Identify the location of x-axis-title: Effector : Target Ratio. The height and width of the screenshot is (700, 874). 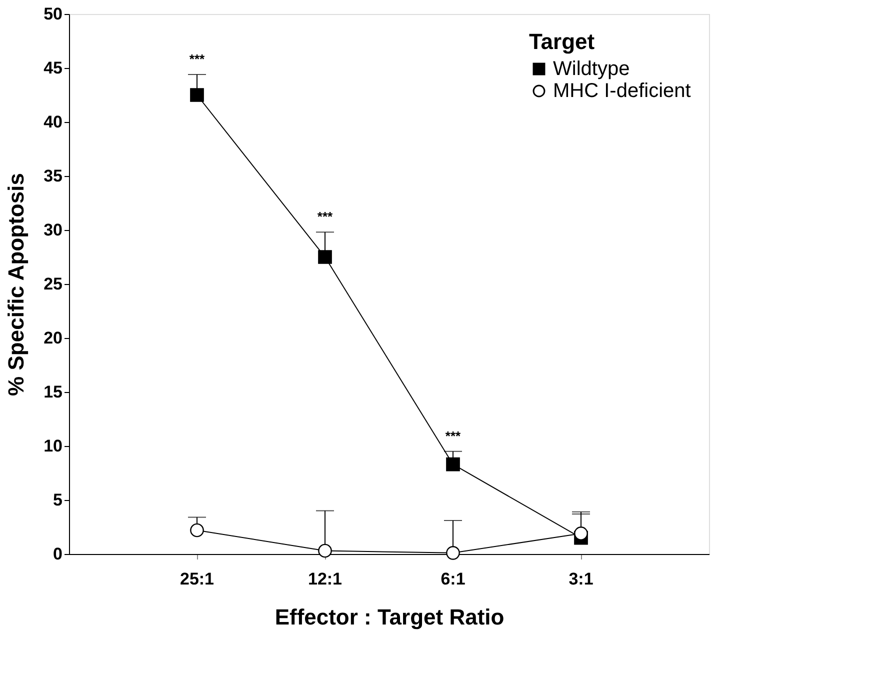
(389, 617).